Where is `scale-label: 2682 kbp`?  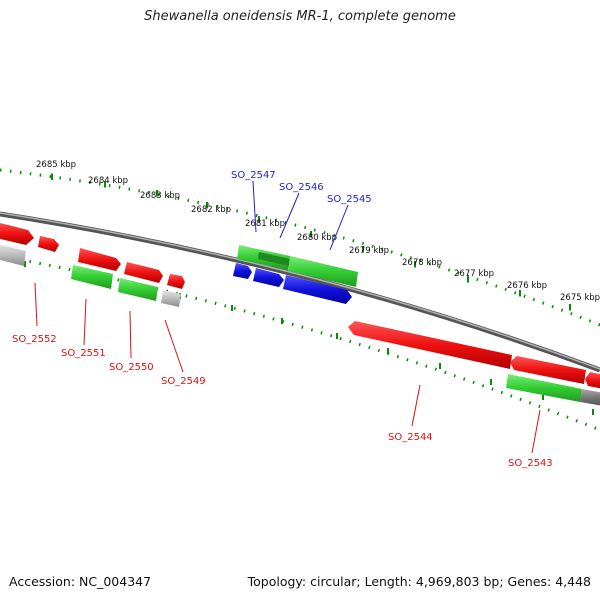
scale-label: 2682 kbp is located at coordinates (211, 210).